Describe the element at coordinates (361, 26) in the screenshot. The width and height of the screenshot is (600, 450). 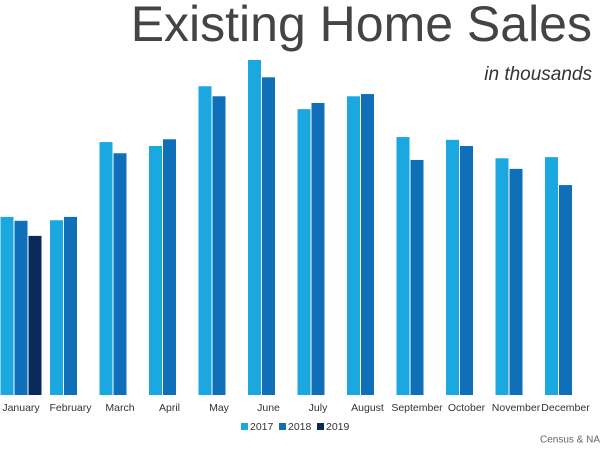
I see `chart-title: Existing Home Sales` at that location.